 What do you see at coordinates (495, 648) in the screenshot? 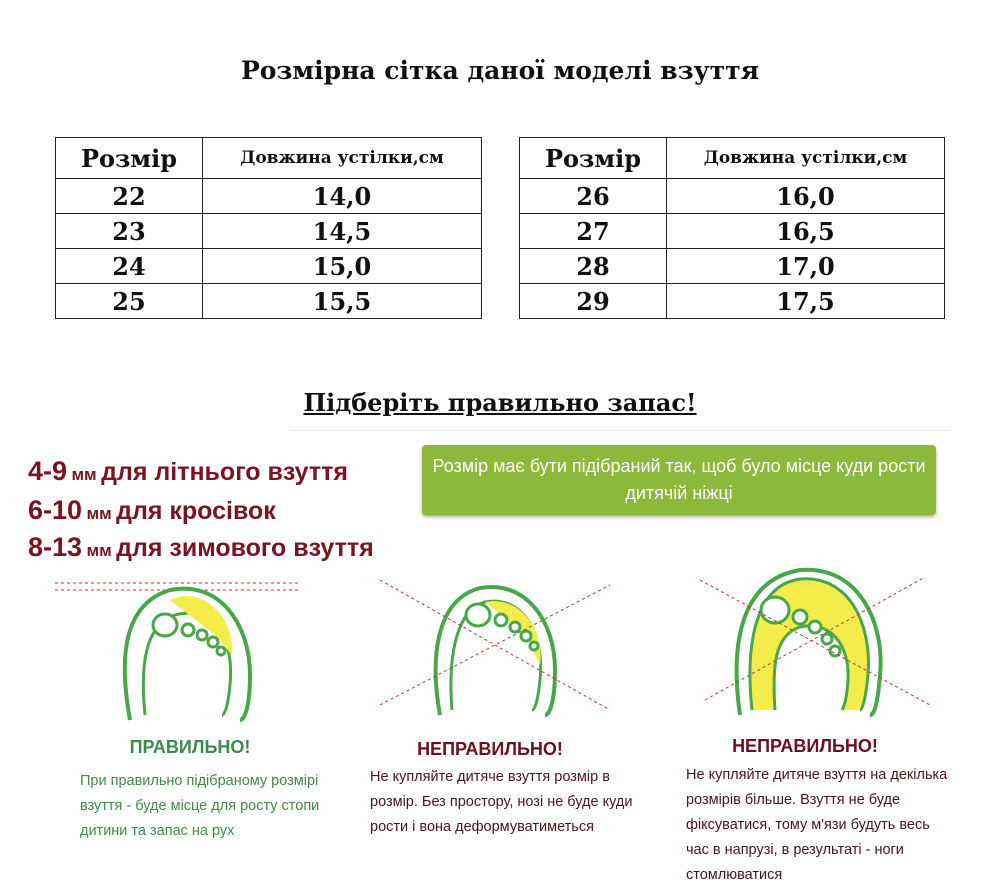
I see `too-tight-foot-icon` at bounding box center [495, 648].